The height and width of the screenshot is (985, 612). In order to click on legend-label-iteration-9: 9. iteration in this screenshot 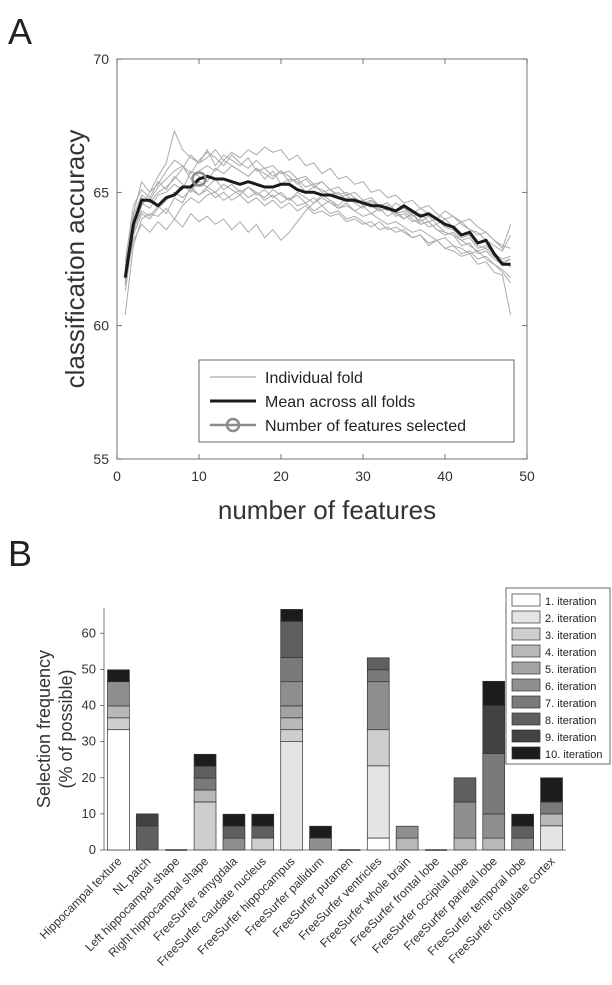, I will do `click(570, 738)`.